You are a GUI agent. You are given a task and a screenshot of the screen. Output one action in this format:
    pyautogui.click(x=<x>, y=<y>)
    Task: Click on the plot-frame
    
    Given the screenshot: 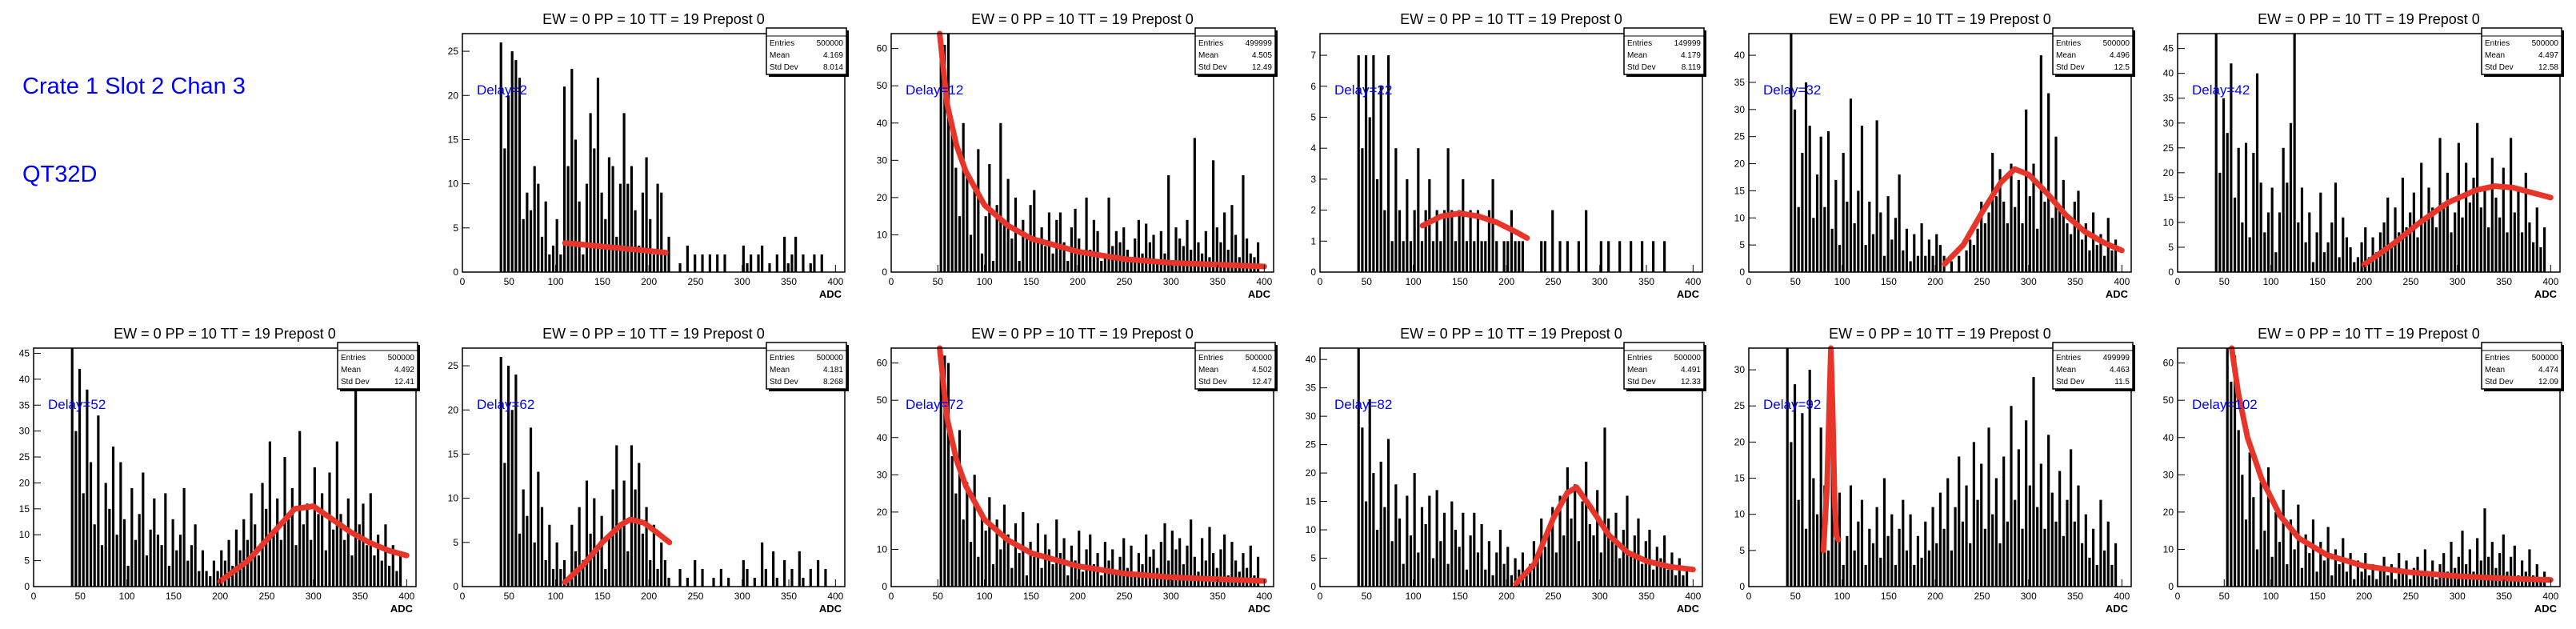 What is the action you would take?
    pyautogui.click(x=1940, y=153)
    